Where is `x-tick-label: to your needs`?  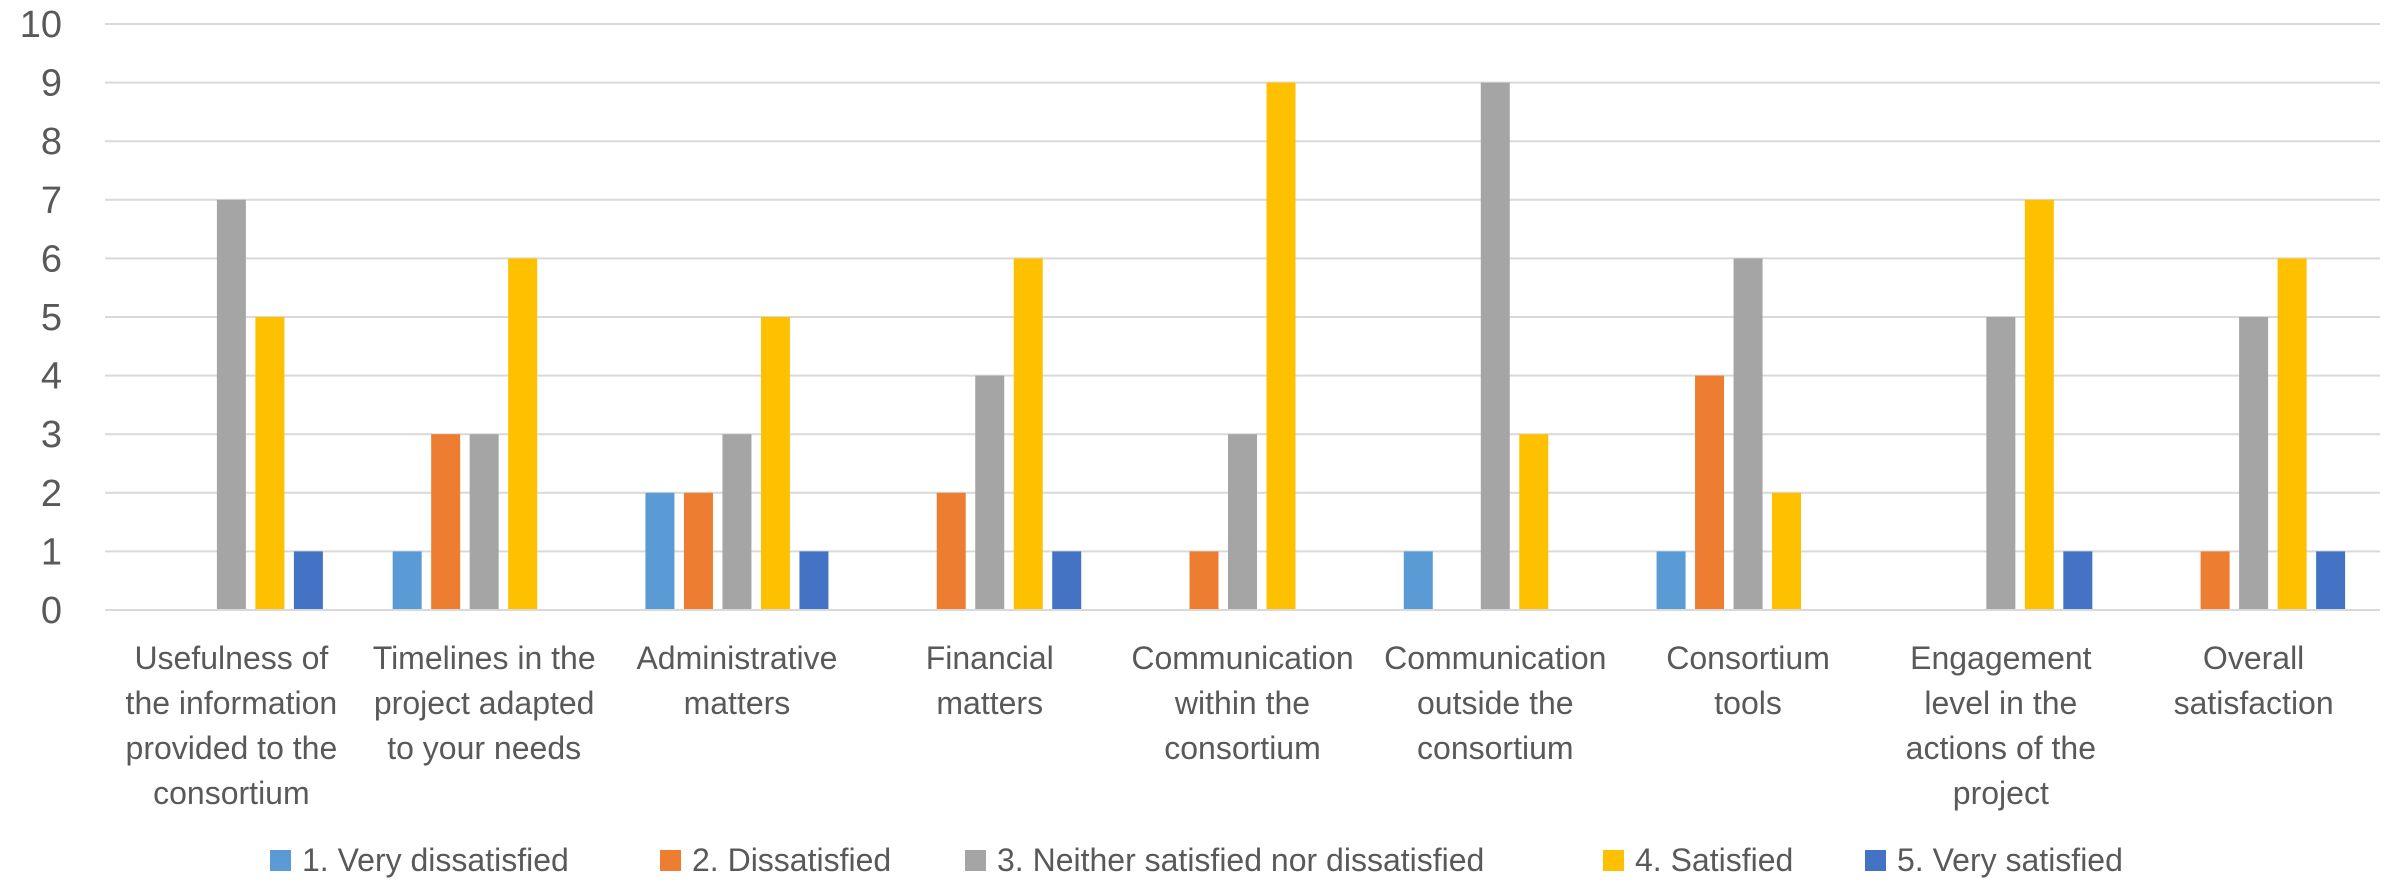
x-tick-label: to your needs is located at coordinates (484, 748).